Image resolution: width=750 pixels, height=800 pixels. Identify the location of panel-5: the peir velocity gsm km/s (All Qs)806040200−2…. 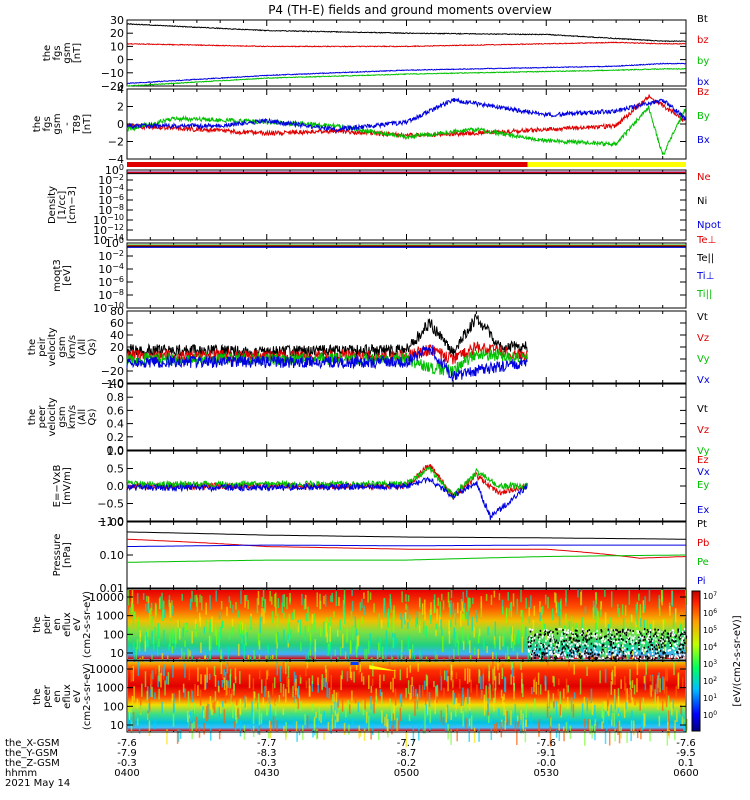
(357, 347).